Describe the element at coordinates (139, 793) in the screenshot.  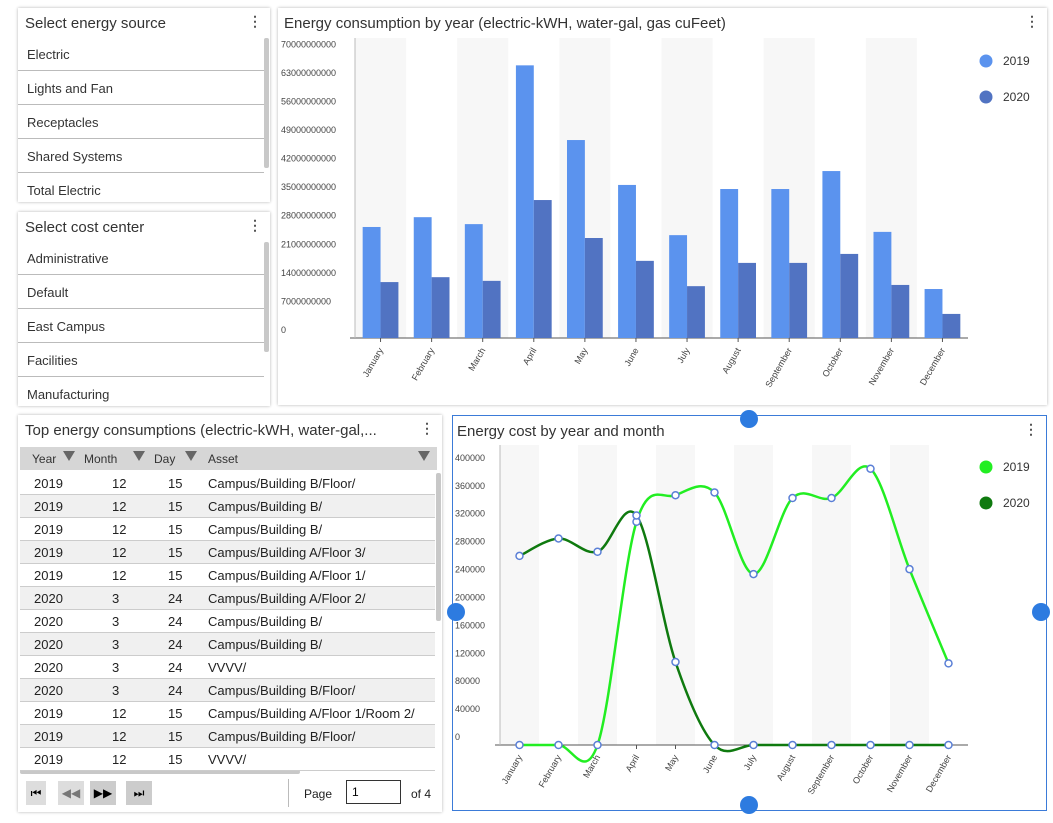
I see `last-page-button: ⏭` at that location.